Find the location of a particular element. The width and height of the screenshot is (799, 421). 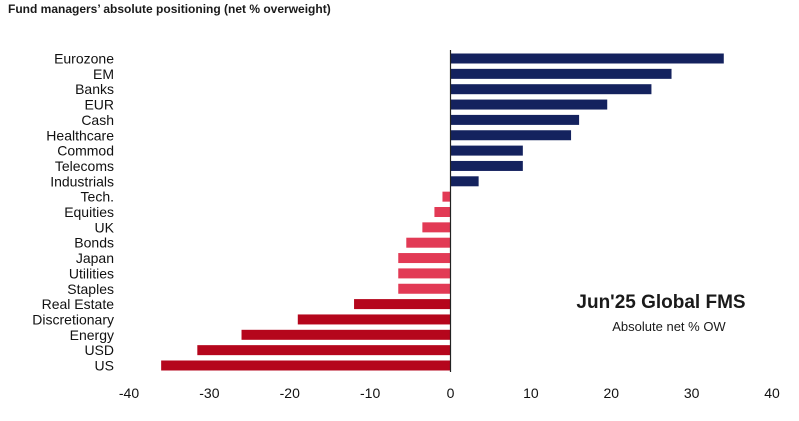

x-tick-label: 30 is located at coordinates (692, 393).